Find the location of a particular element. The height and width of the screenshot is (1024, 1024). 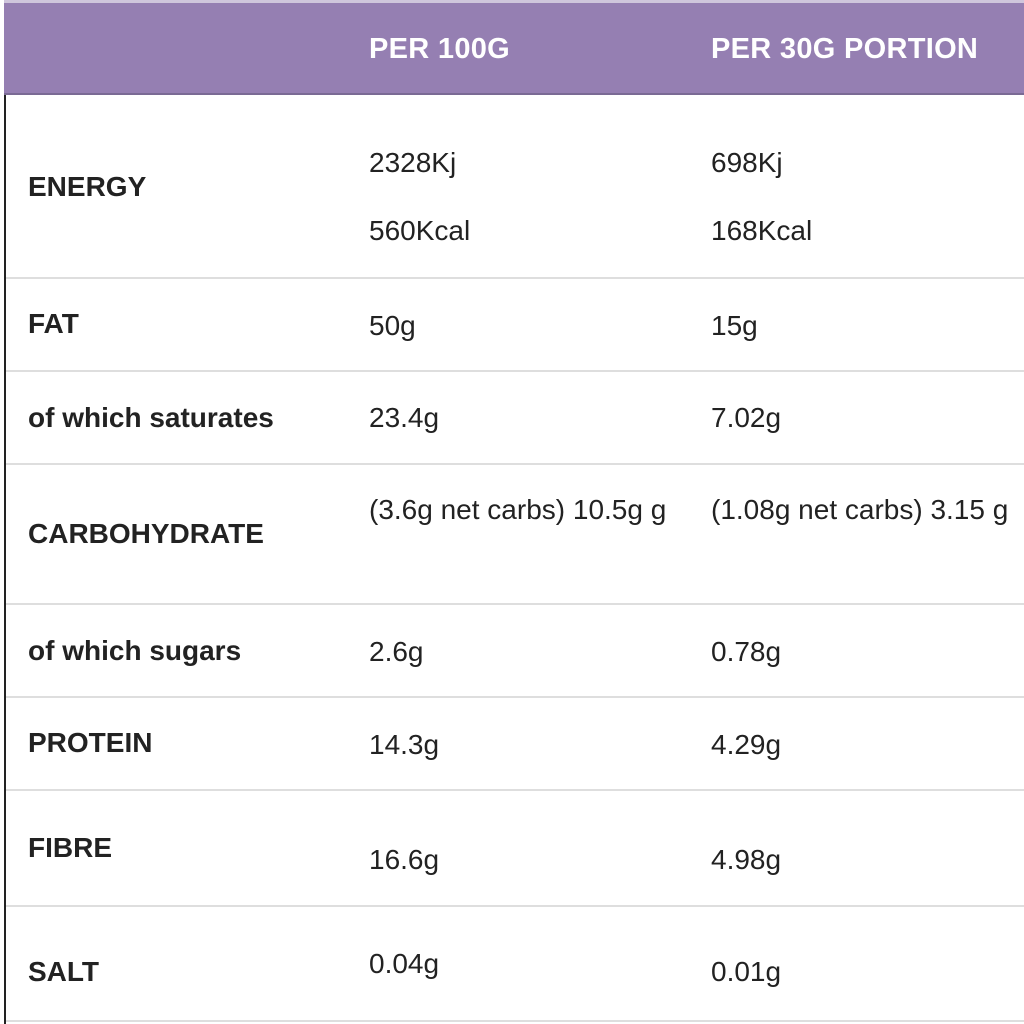

row-label: of which sugars is located at coordinates (135, 650).